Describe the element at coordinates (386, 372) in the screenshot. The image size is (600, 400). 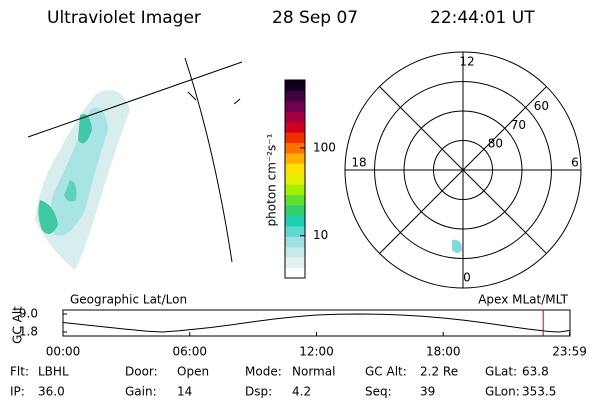
I see `field-label: GC Alt:` at that location.